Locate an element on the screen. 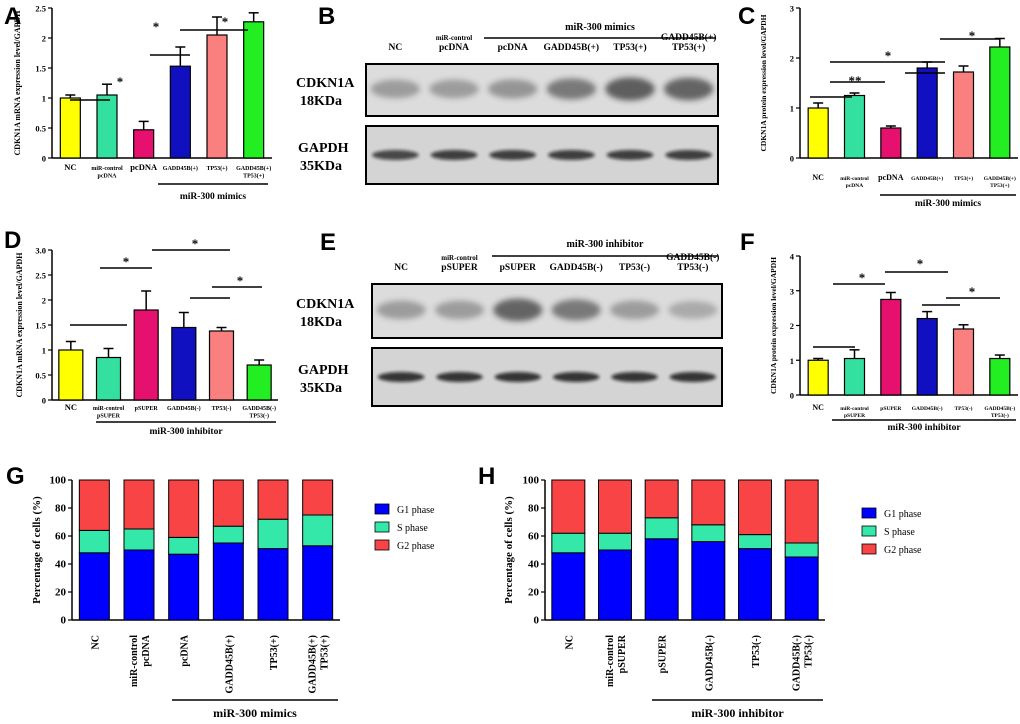  x-tick-label-group: GADD45B(-) is located at coordinates (709, 663).